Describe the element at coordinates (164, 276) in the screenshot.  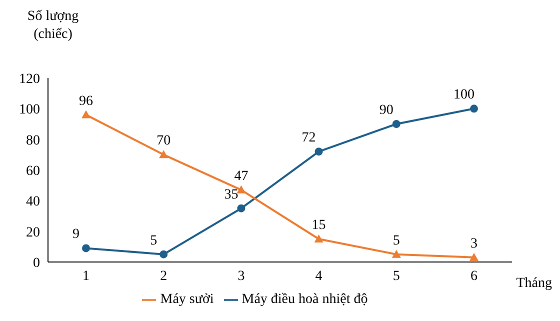
I see `x-tick-label: 2` at that location.